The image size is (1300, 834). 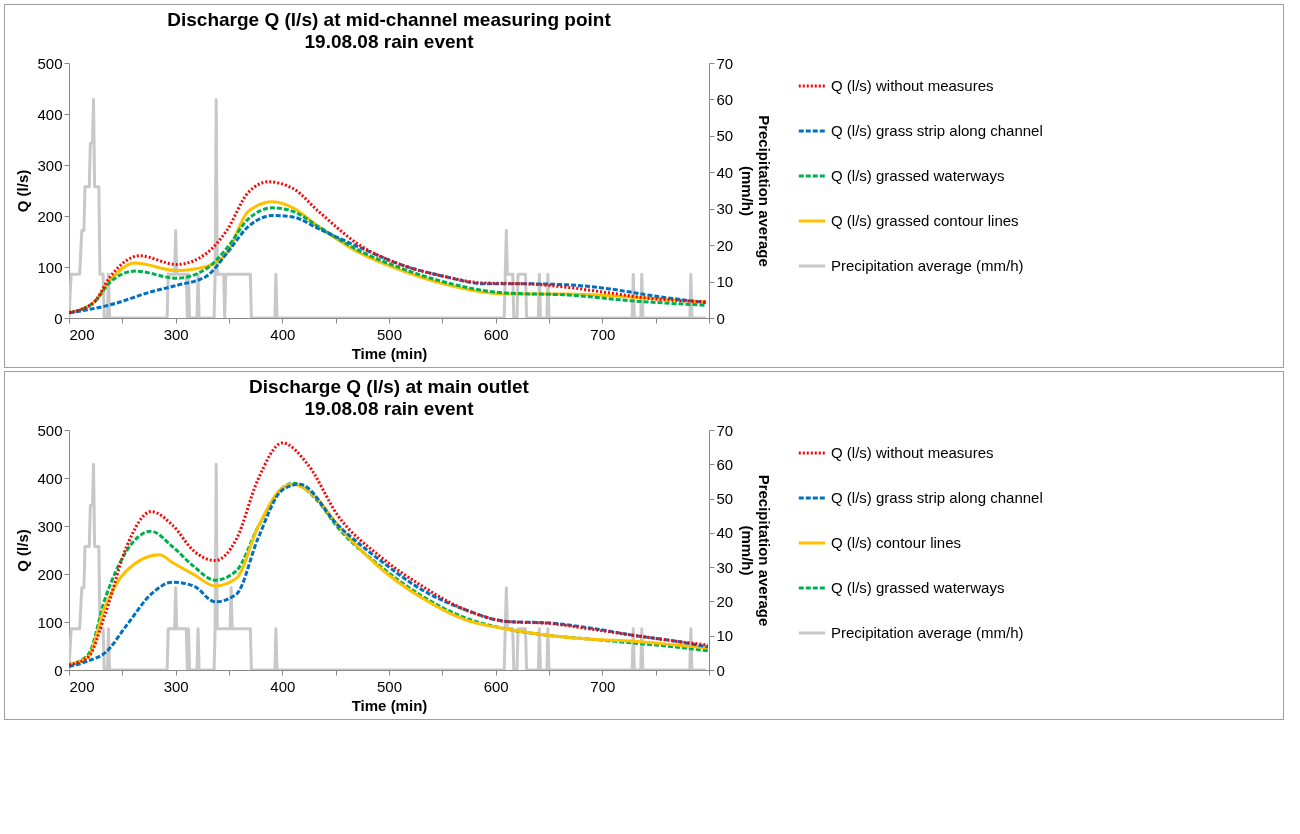 I want to click on legend-label: Q (l/s) contour lines, so click(x=896, y=542).